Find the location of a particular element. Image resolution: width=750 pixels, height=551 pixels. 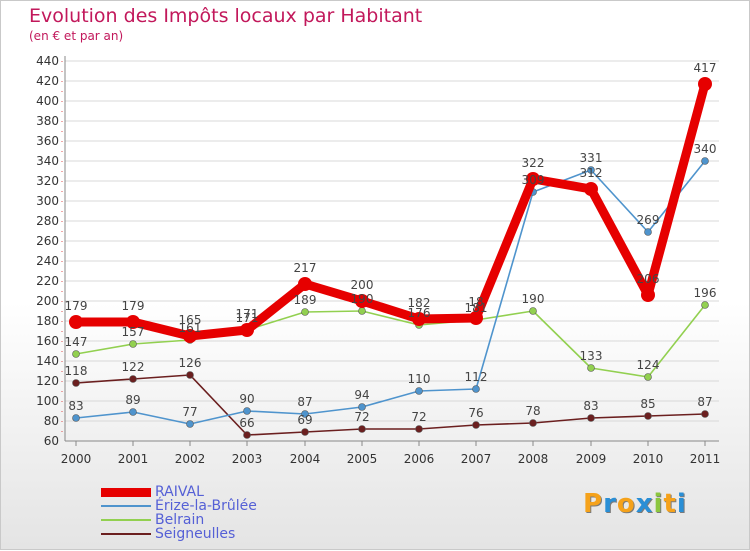

x-tick-label: 2010 is located at coordinates (648, 459).